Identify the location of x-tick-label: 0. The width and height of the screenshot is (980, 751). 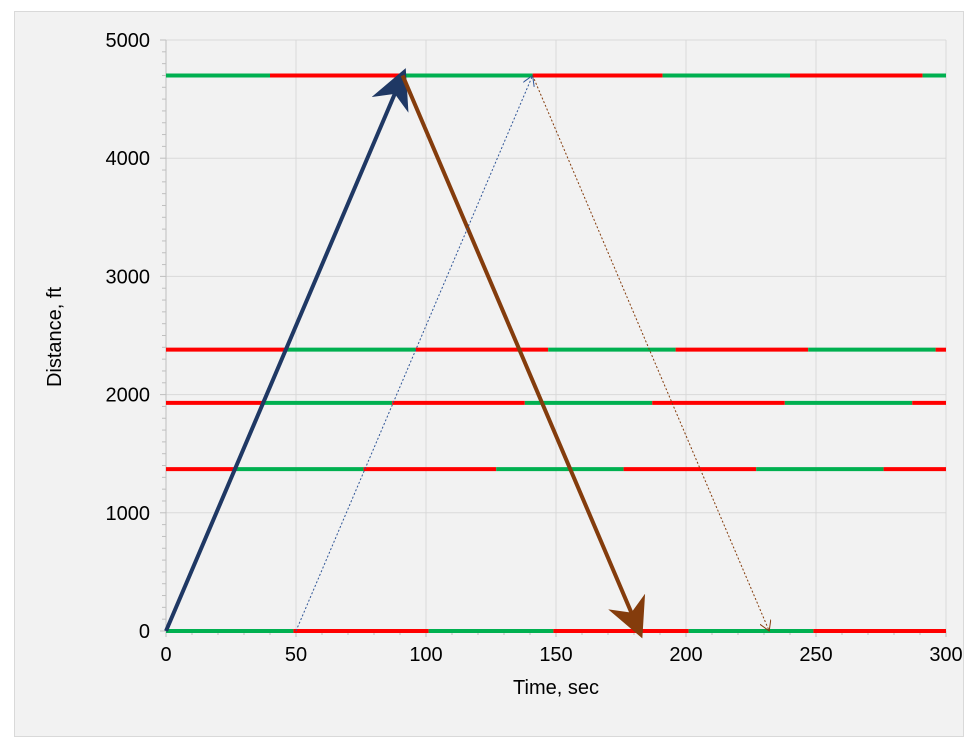
(165, 655).